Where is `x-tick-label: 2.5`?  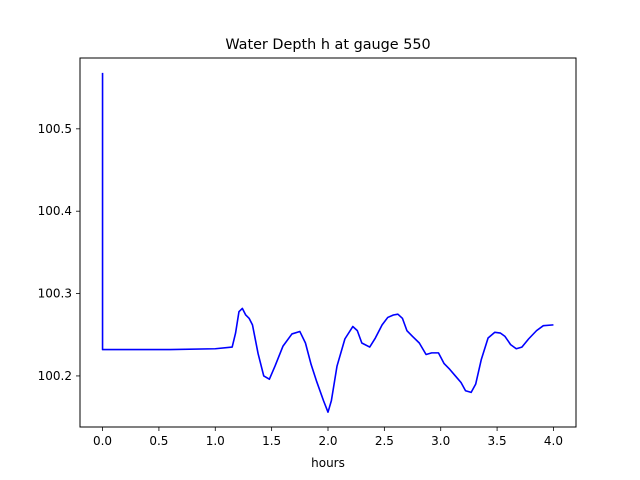
x-tick-label: 2.5 is located at coordinates (384, 441).